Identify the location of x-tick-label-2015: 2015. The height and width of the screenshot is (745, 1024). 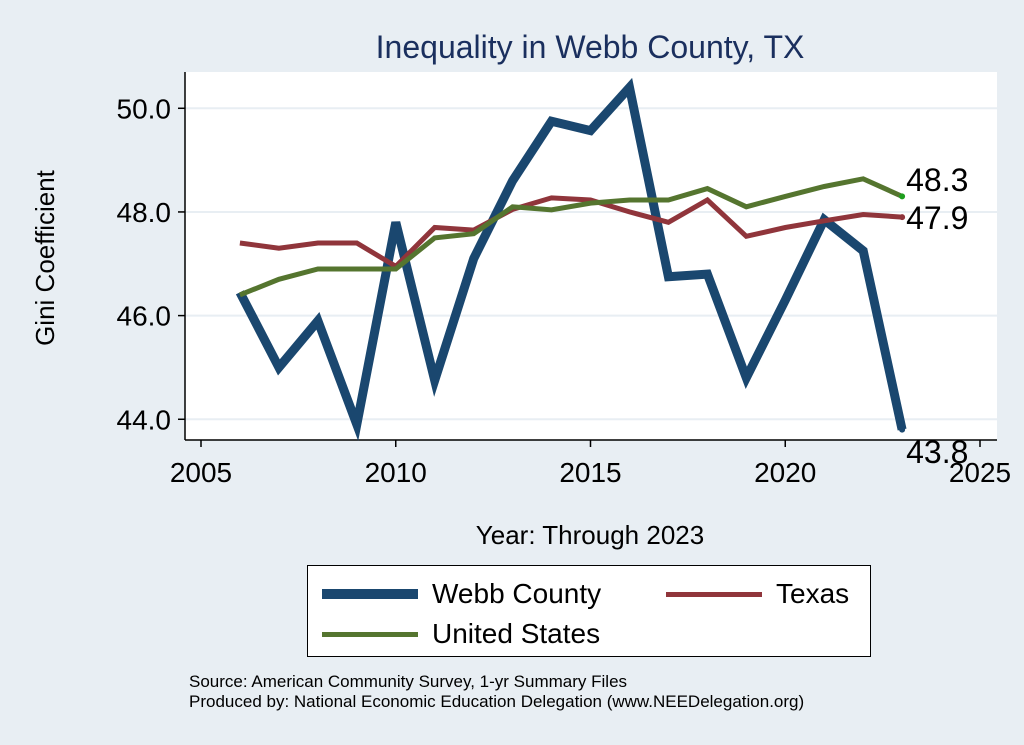
(590, 472).